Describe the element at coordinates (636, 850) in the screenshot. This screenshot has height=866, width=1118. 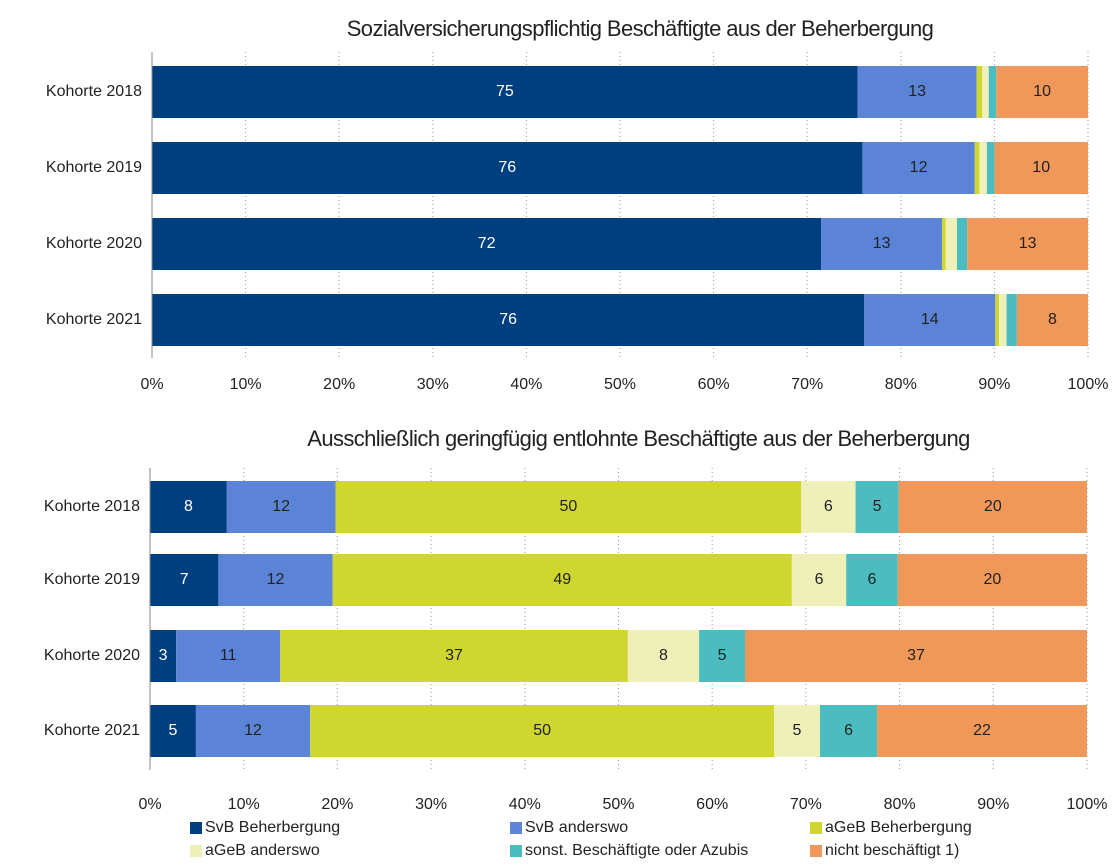
I see `legend-label: sonst. Beschäftigte oder Azubis` at that location.